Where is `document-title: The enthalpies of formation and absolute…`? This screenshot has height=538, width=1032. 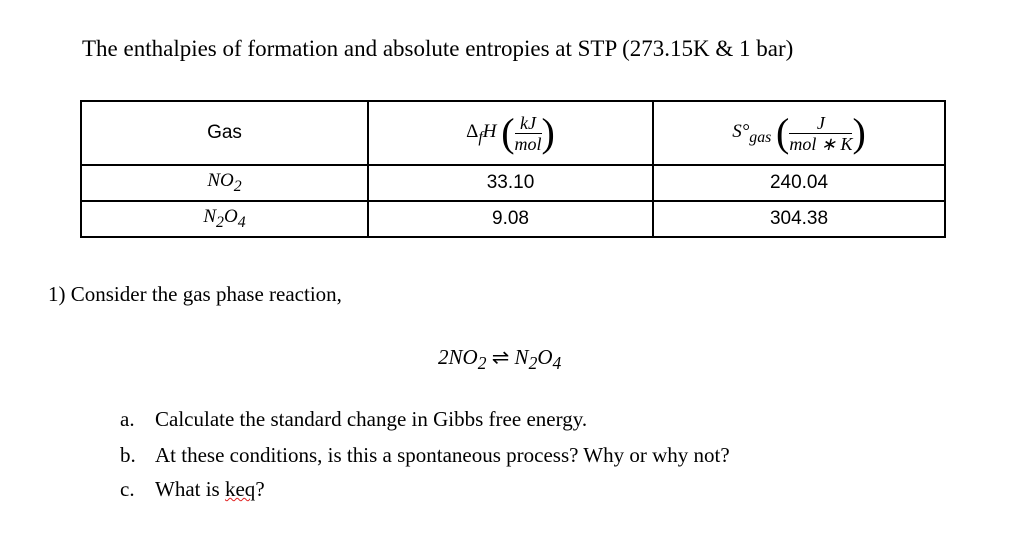 document-title: The enthalpies of formation and absolute… is located at coordinates (438, 48).